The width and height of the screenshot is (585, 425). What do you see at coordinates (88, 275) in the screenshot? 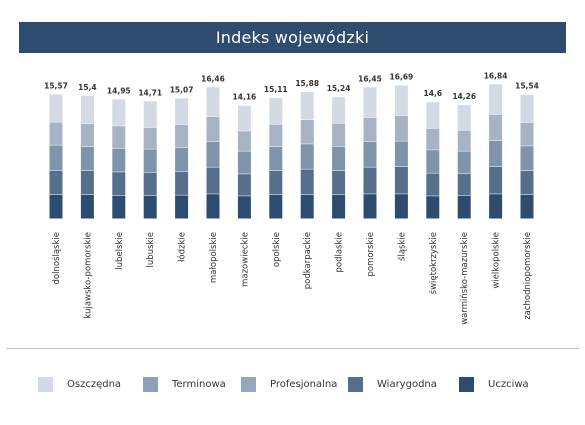
I see `category-label-kujawsko-pomorskie: kujawsko-pomorskie` at bounding box center [88, 275].